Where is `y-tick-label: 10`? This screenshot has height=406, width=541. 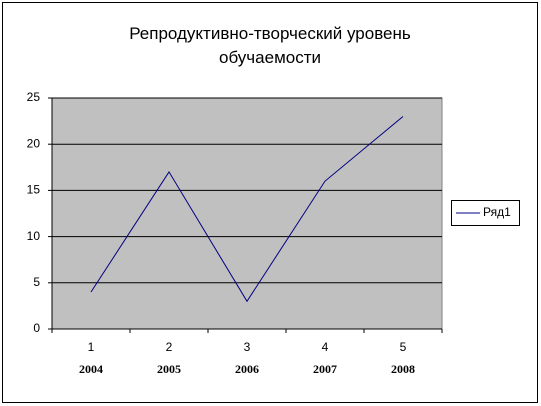
y-tick-label: 10 is located at coordinates (34, 236).